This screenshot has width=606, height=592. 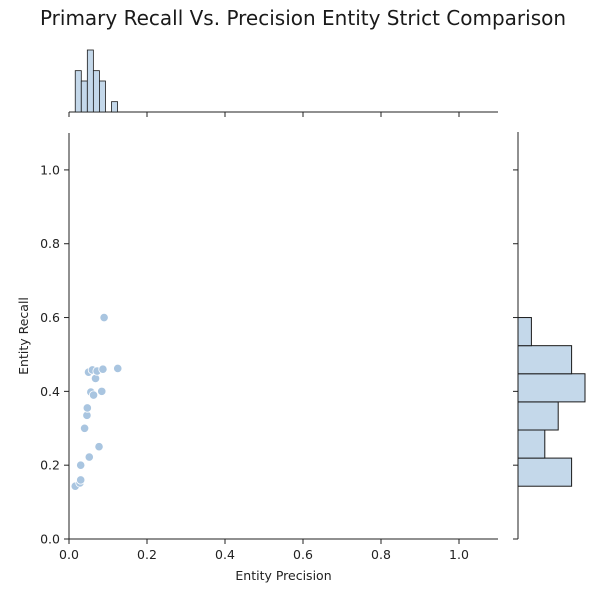 I want to click on x-tick-label: 0.6, so click(x=303, y=554).